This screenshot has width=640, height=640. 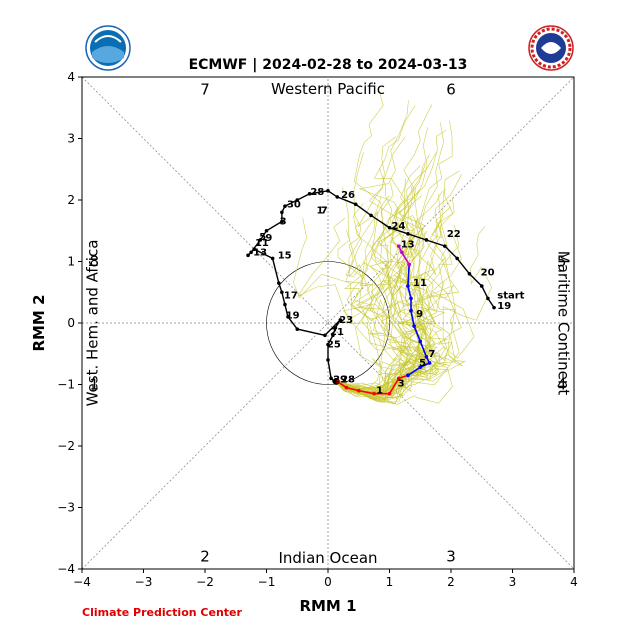 I want to click on observed-date-label: 15, so click(x=285, y=255).